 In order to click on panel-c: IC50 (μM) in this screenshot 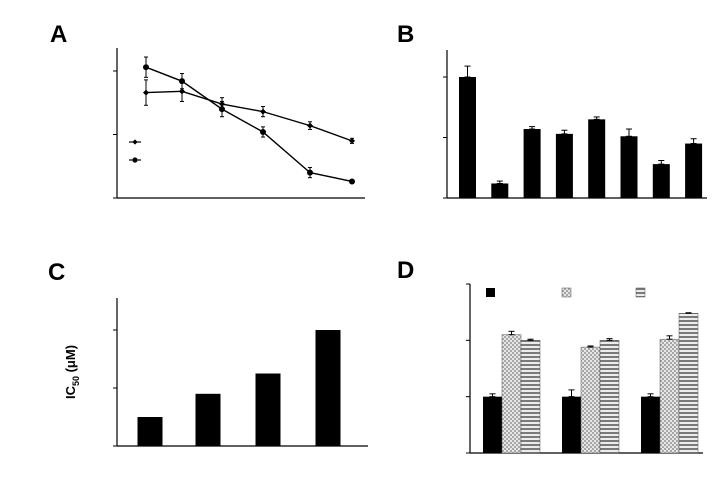, I will do `click(215, 372)`.